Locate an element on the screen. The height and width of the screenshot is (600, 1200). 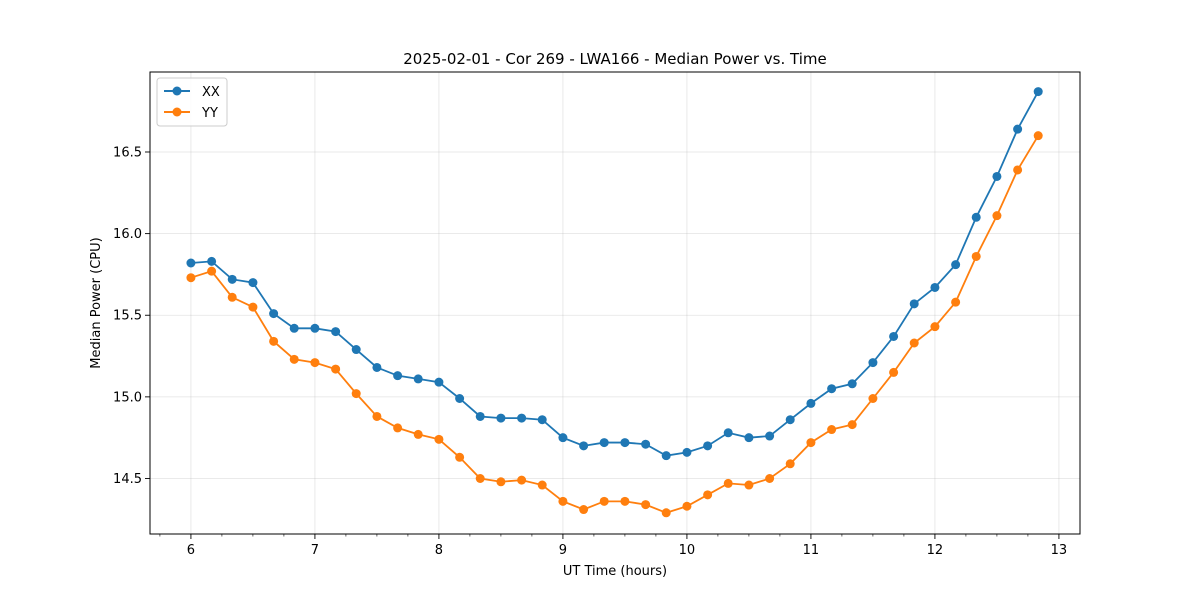
x-tick-label: 9 is located at coordinates (563, 550).